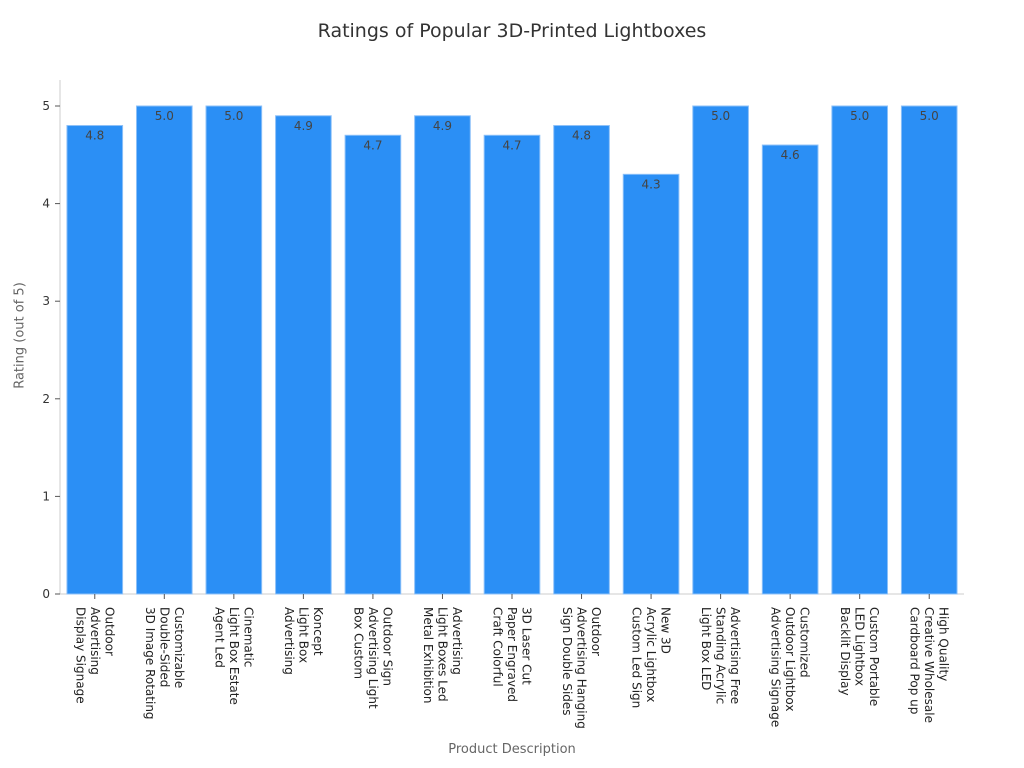 The width and height of the screenshot is (1024, 768). What do you see at coordinates (46, 496) in the screenshot?
I see `y-tick-label: 1` at bounding box center [46, 496].